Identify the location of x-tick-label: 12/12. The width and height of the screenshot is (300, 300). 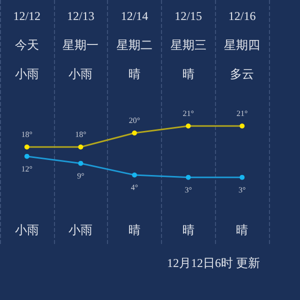
(27, 16).